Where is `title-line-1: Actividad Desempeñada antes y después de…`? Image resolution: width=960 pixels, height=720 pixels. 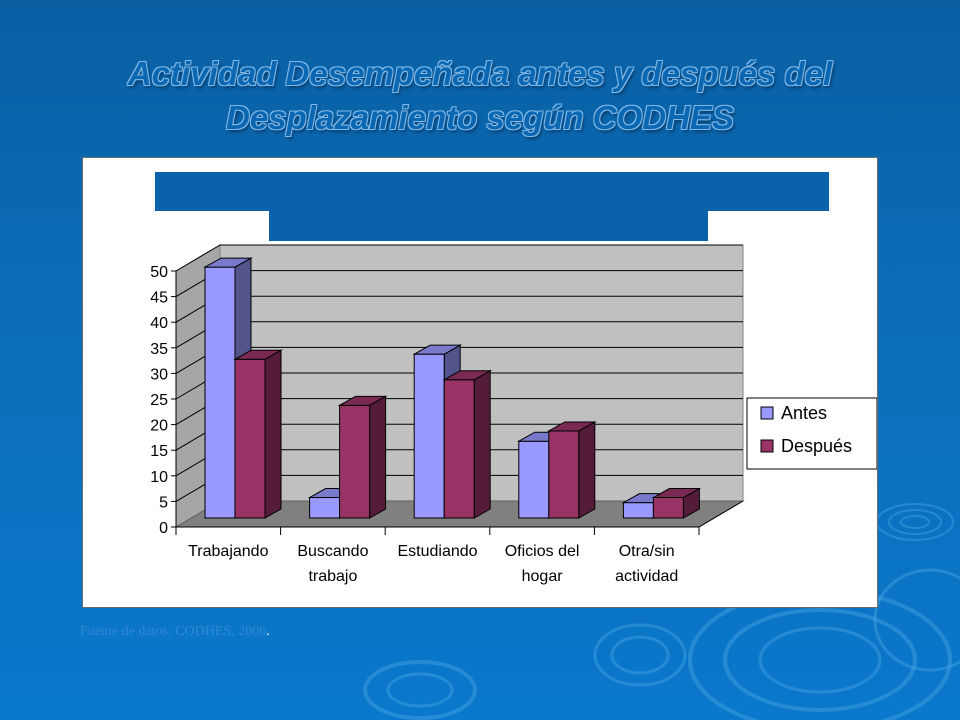
title-line-1: Actividad Desempeñada antes y después de… is located at coordinates (480, 73).